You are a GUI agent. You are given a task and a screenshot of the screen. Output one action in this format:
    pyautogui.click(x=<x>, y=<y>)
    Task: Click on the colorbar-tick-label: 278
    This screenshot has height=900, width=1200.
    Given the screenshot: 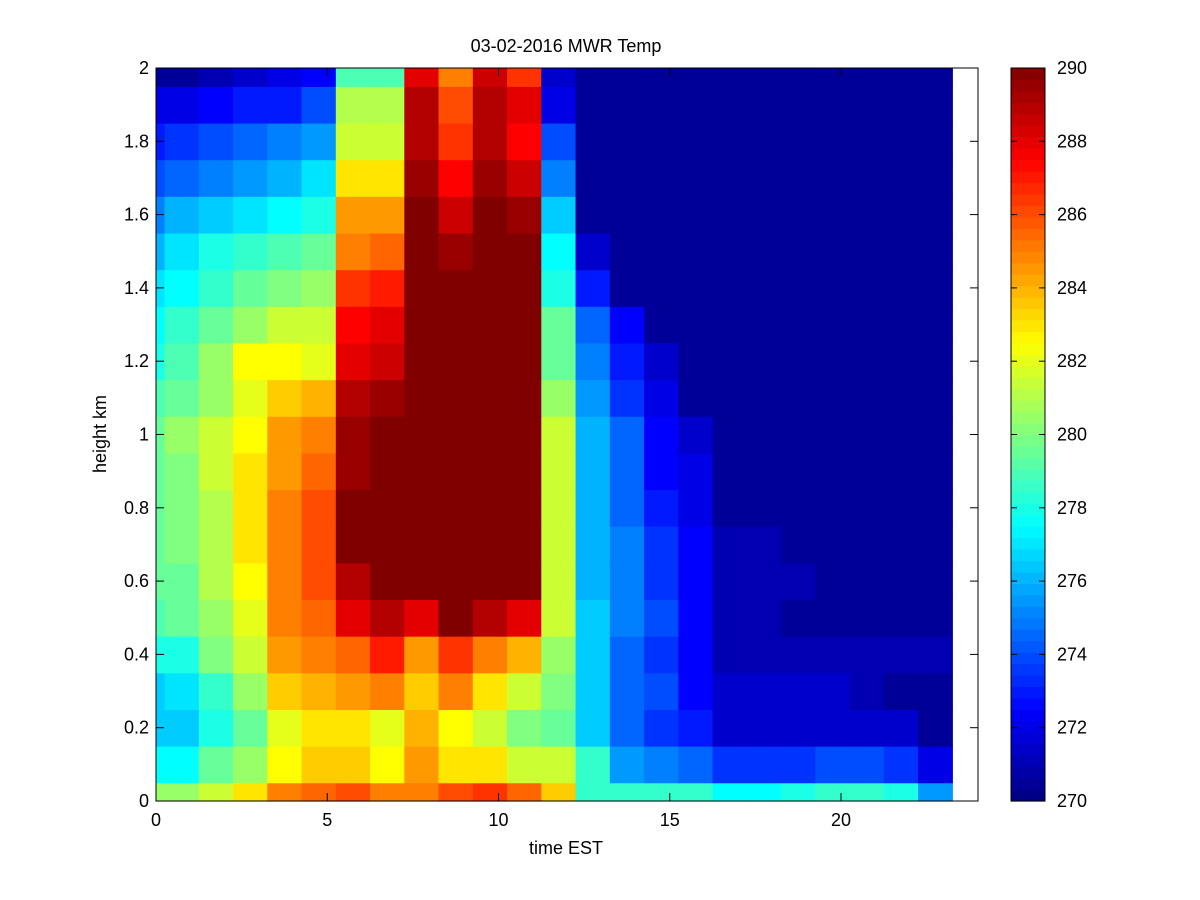 What is the action you would take?
    pyautogui.click(x=1072, y=508)
    